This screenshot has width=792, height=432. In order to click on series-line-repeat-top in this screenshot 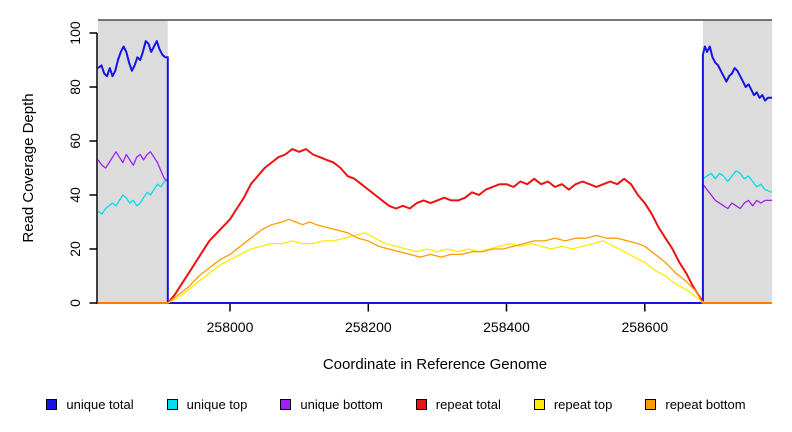, I will do `click(435, 268)`.